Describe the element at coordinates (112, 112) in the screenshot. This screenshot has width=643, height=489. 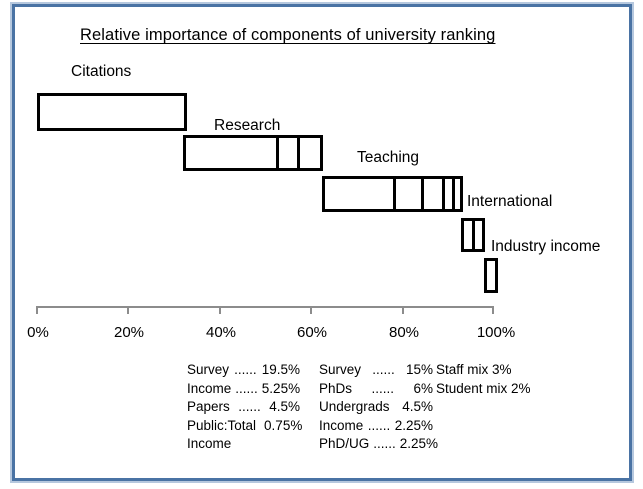
I see `bar-citations` at that location.